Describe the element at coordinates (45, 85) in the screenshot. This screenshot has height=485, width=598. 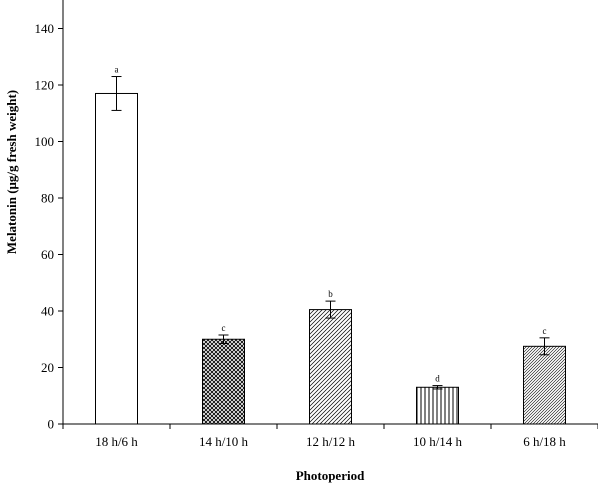
I see `y-tick-label: 120` at that location.